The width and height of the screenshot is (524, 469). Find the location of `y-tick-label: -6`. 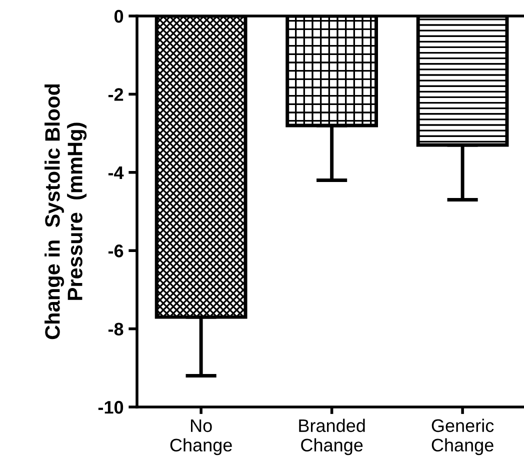

y-tick-label: -6 is located at coordinates (116, 251).